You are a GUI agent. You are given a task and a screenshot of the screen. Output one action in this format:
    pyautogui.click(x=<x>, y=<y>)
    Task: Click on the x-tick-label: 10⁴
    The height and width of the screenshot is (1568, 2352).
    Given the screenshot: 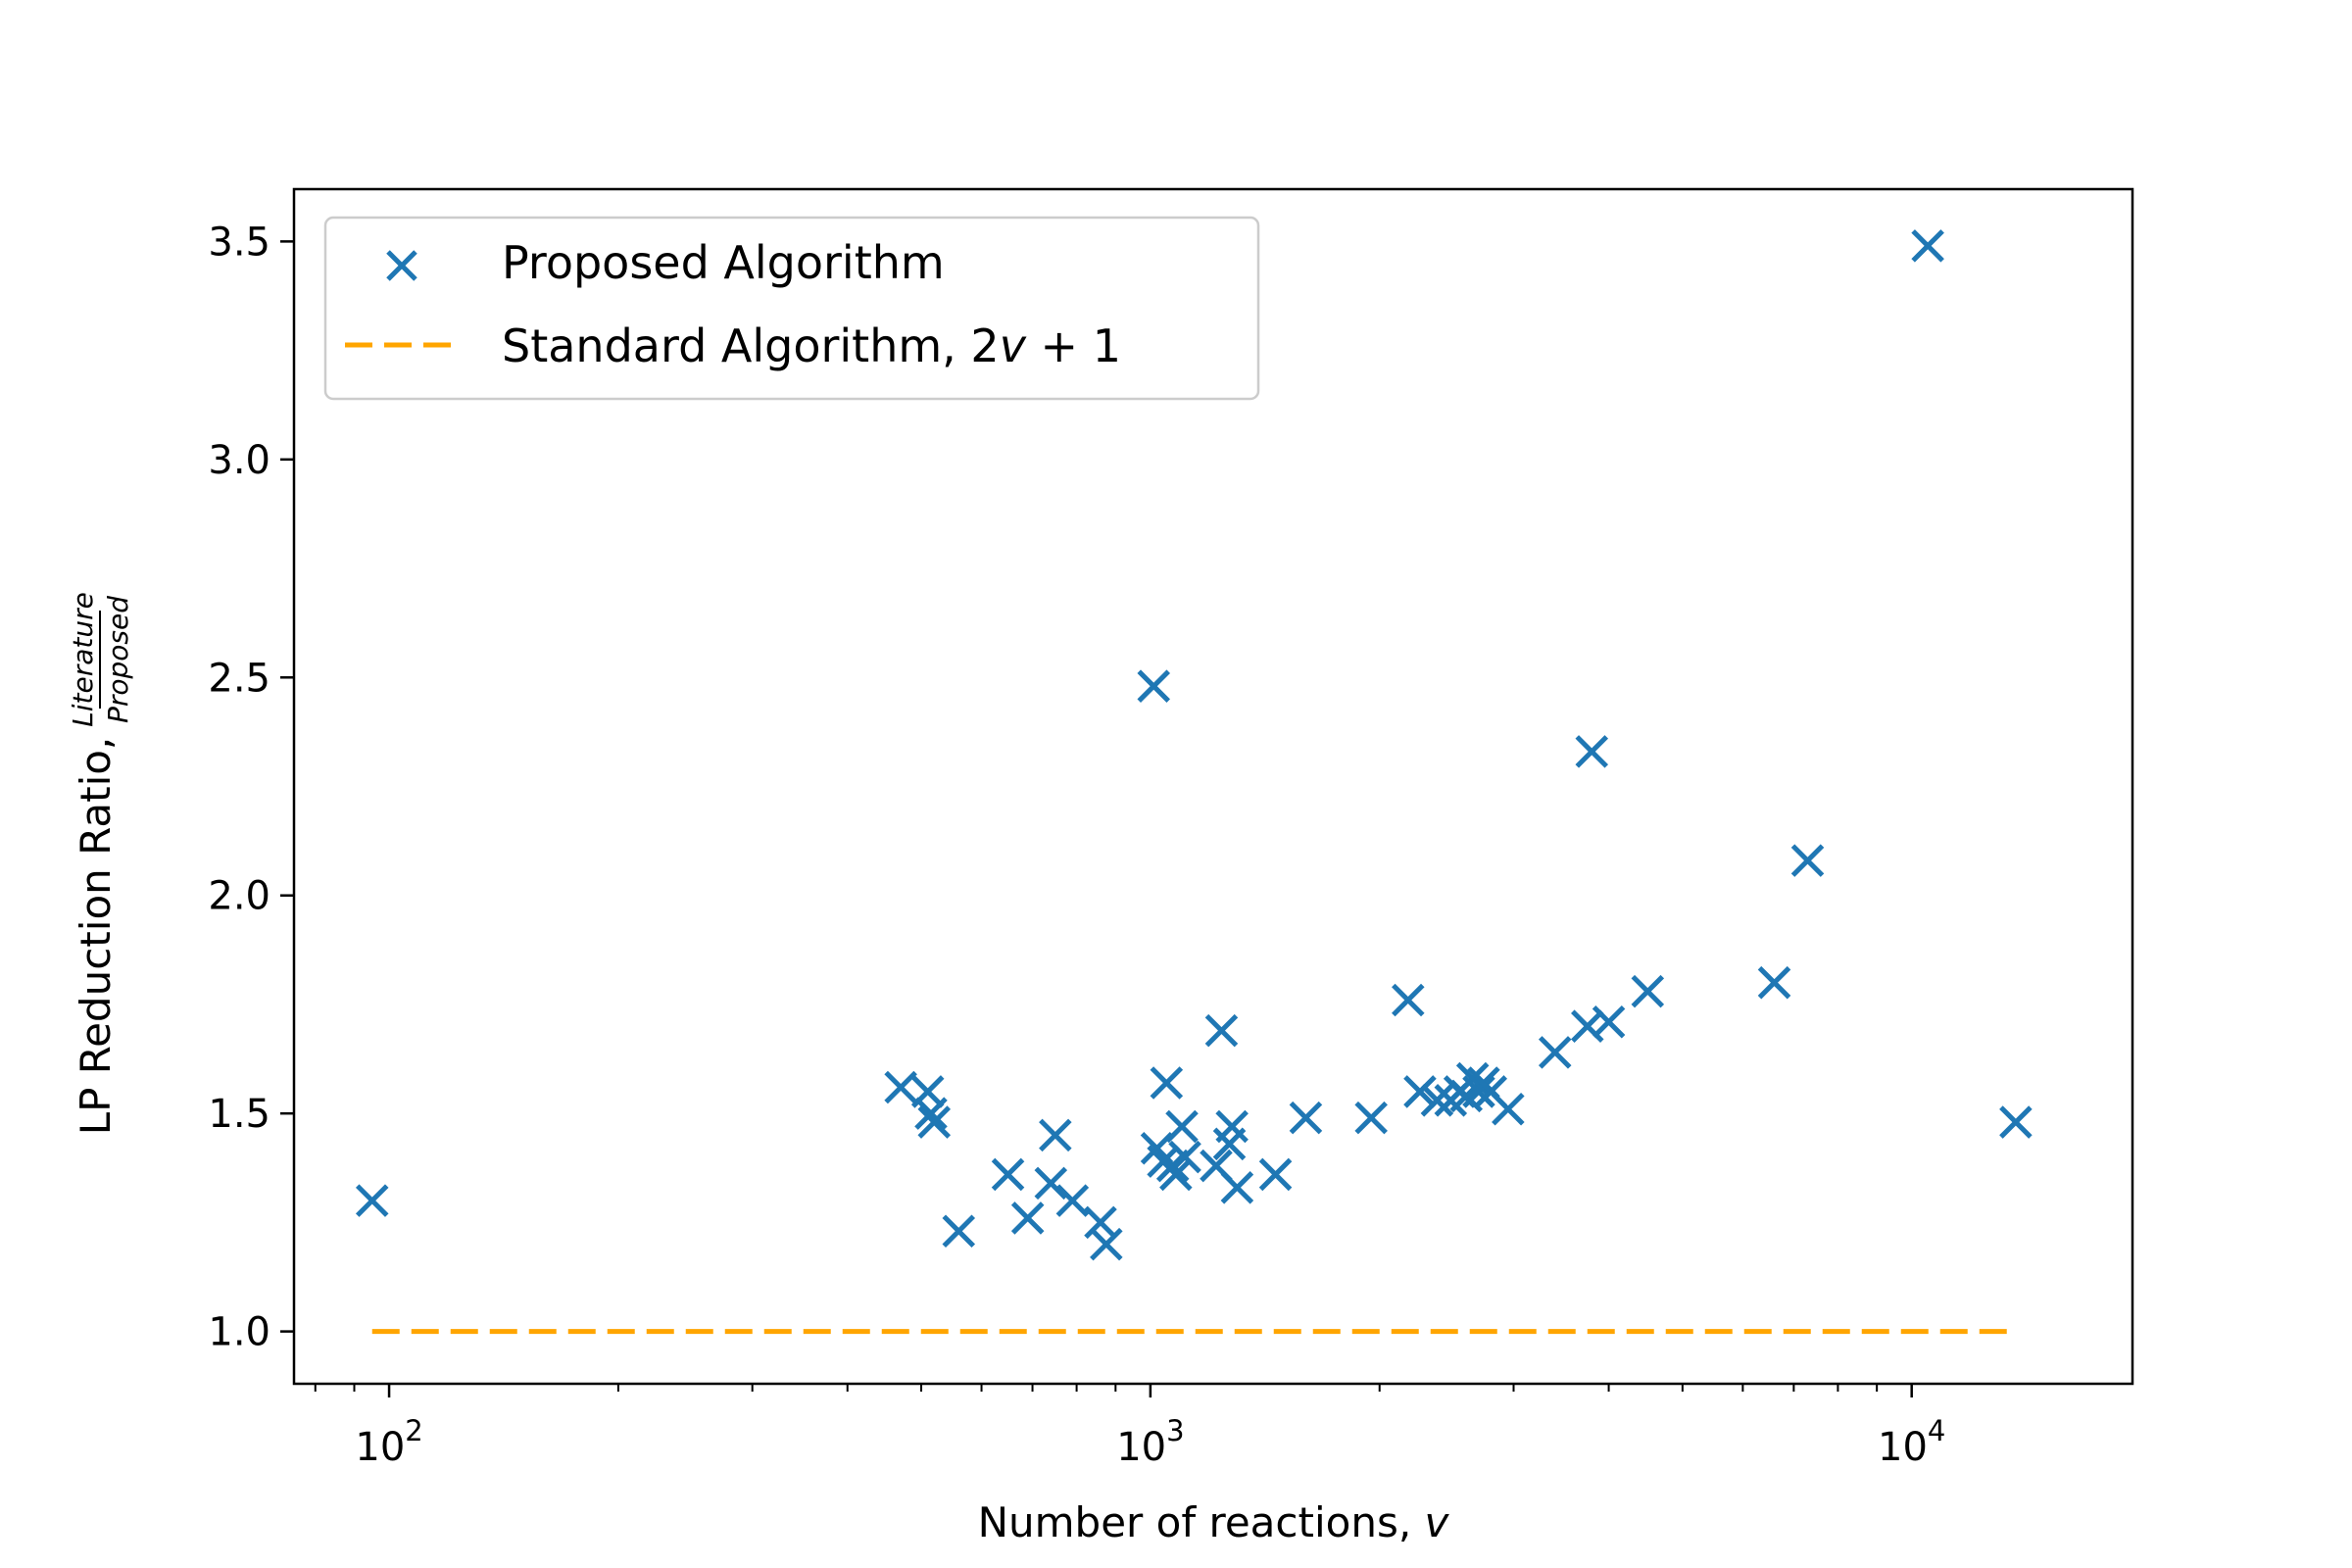 What is the action you would take?
    pyautogui.click(x=1911, y=1442)
    